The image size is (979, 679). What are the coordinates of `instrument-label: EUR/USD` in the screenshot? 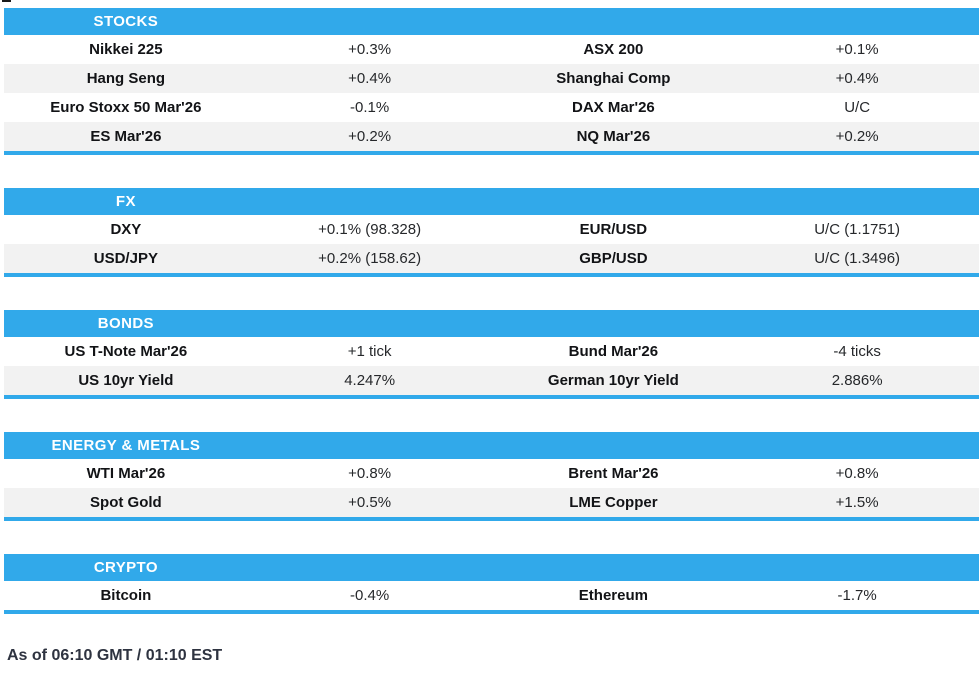 It's located at (613, 229).